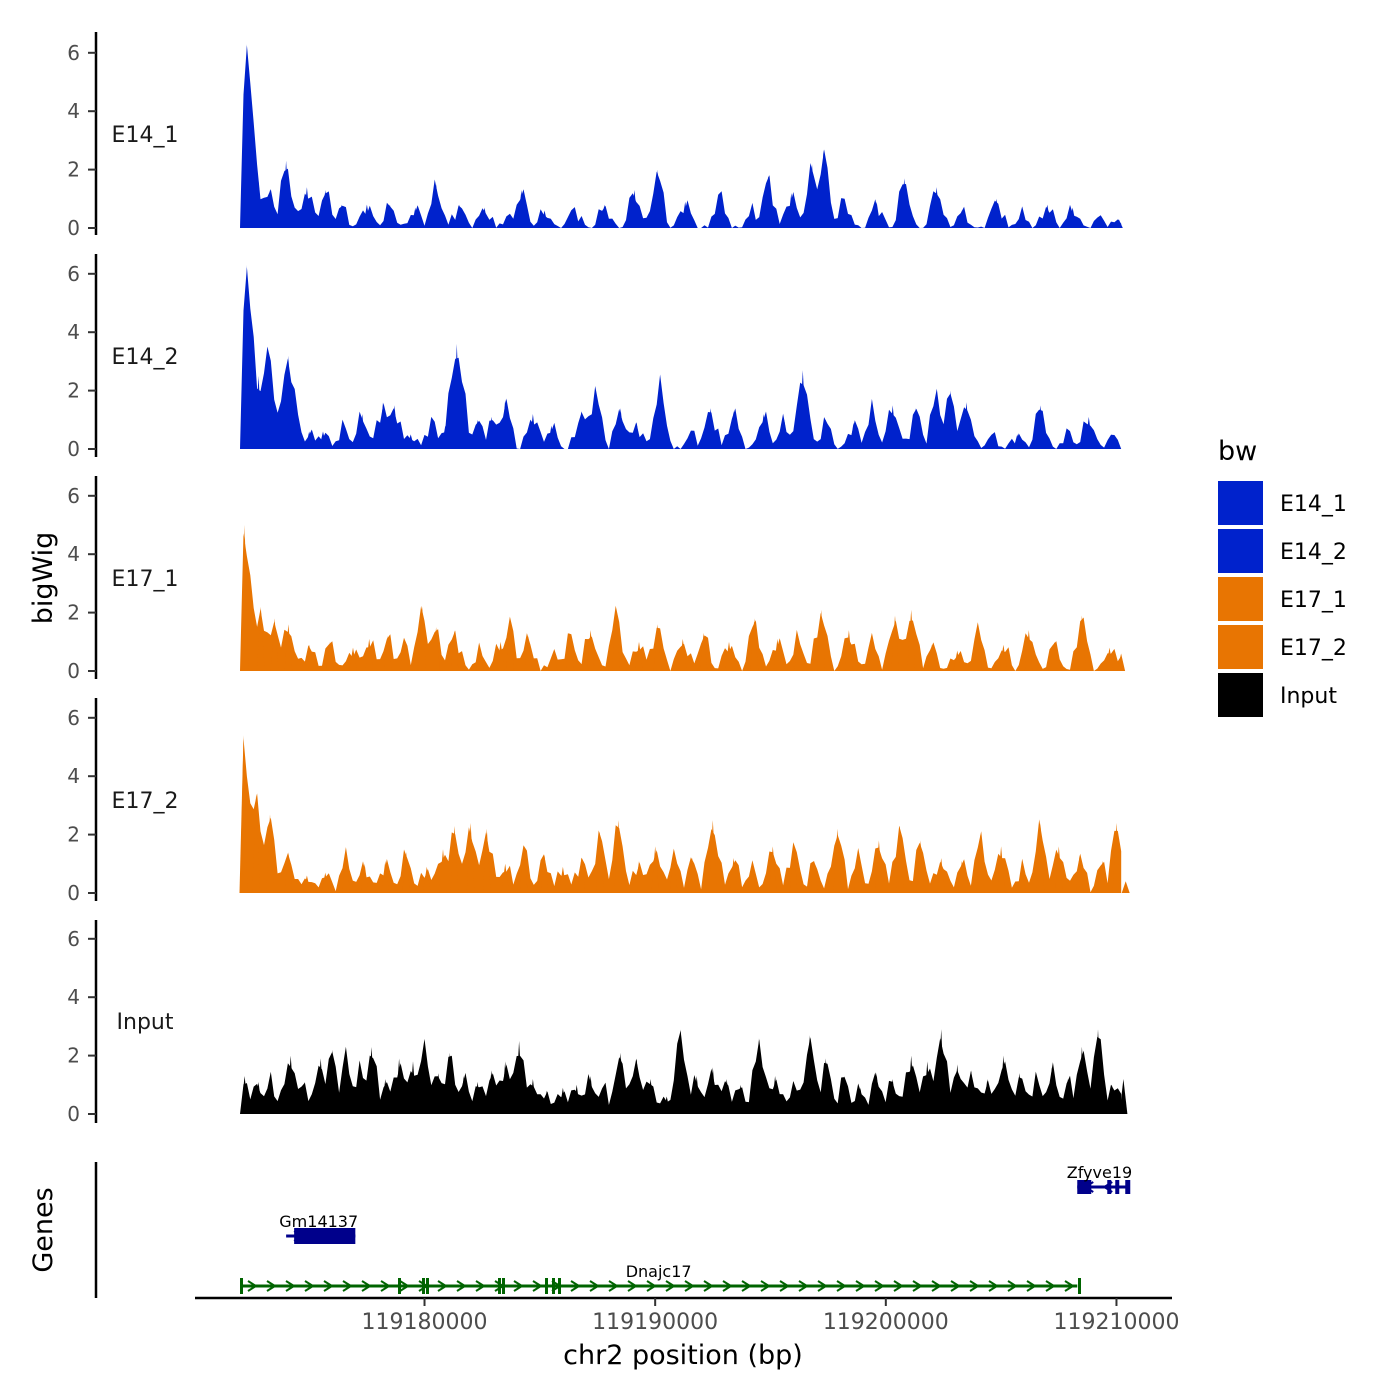 The image size is (1400, 1400). Describe the element at coordinates (43, 578) in the screenshot. I see `y-axis-title: bigWig` at that location.